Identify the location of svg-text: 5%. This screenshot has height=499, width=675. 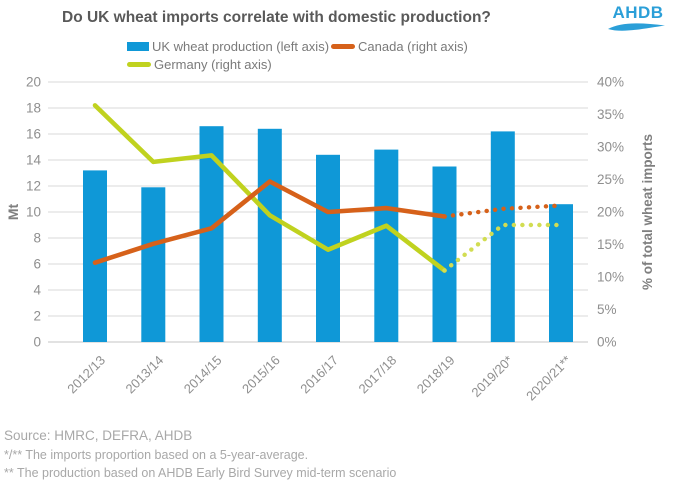
(607, 309).